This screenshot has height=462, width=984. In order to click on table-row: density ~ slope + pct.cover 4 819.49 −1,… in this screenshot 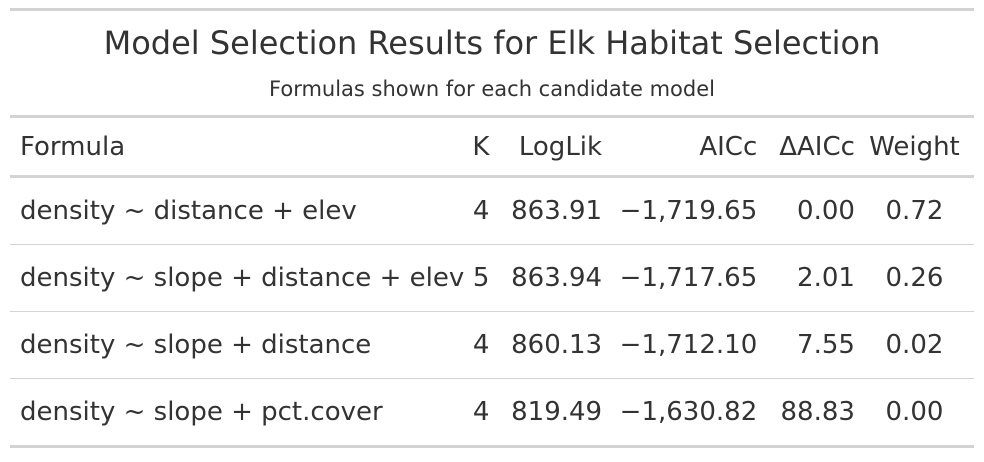, I will do `click(492, 413)`.